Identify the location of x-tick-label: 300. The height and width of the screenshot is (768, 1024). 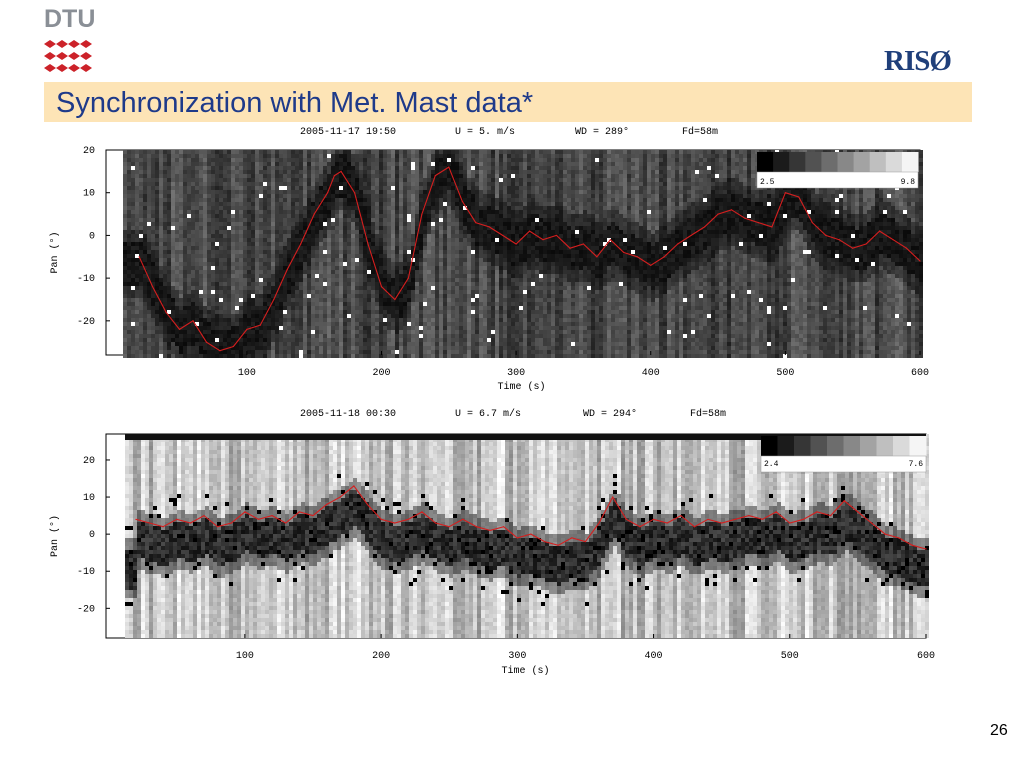
(517, 656).